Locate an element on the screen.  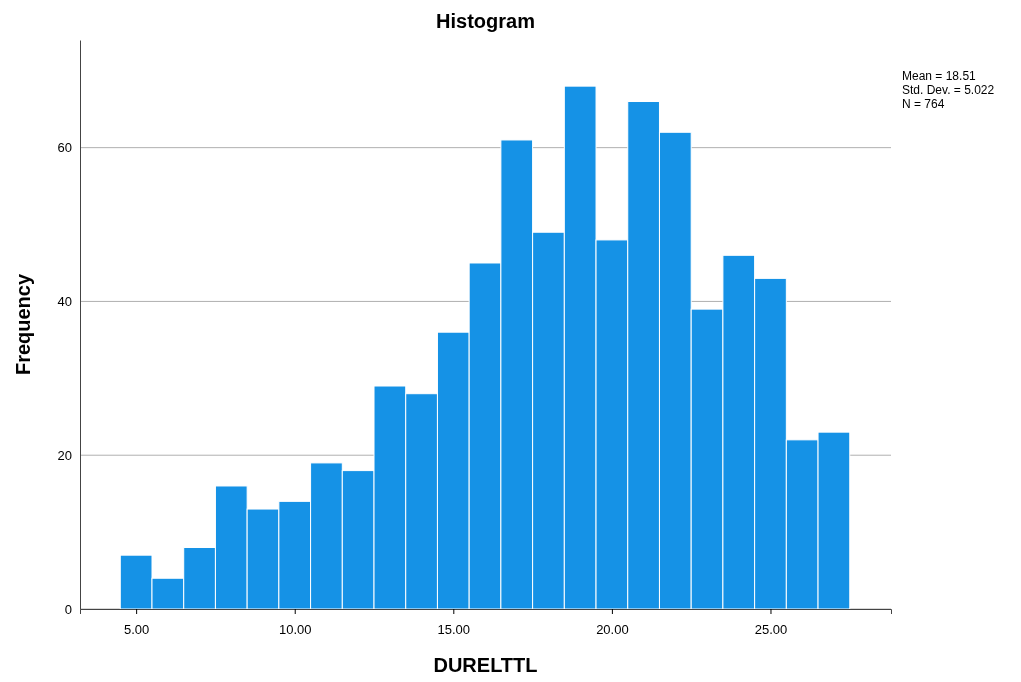
x-tick-label: 20.00 is located at coordinates (612, 629).